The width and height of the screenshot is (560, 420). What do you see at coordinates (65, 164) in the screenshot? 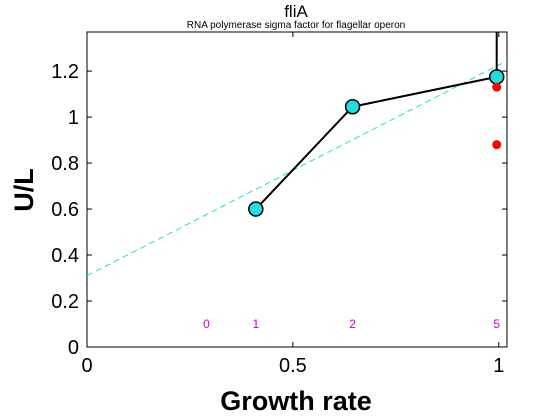
I see `y-tick-label: 0.8` at bounding box center [65, 164].